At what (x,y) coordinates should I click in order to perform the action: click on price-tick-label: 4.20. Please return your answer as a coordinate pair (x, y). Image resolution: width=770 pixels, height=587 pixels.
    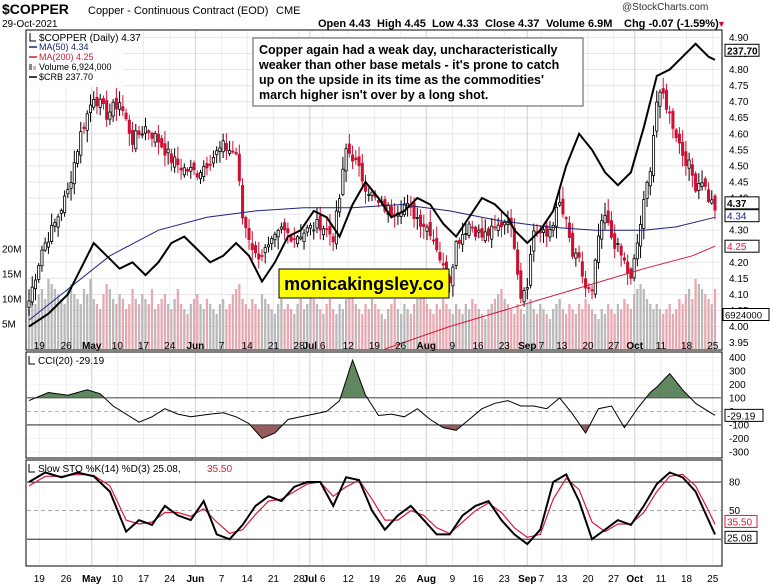
    Looking at the image, I should click on (739, 263).